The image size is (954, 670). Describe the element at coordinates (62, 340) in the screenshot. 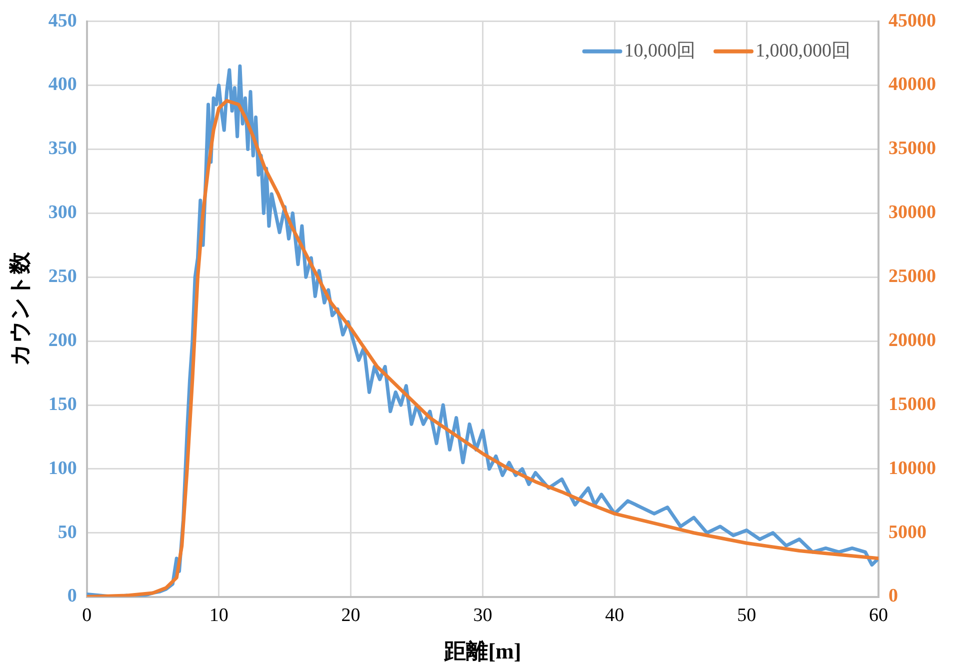

I see `y-tick-label: 200` at that location.